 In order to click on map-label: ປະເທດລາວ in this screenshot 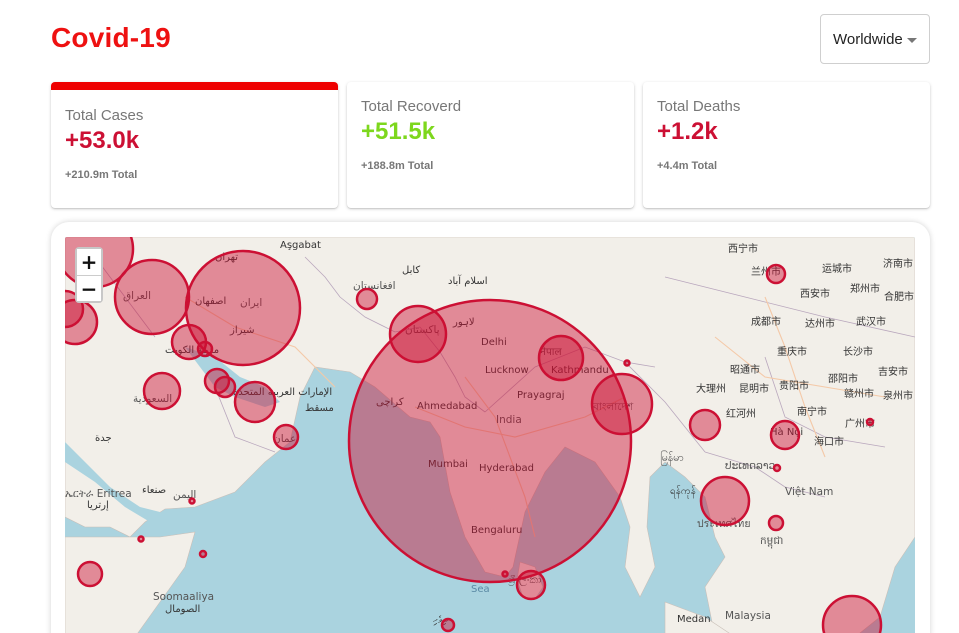, I will do `click(750, 466)`.